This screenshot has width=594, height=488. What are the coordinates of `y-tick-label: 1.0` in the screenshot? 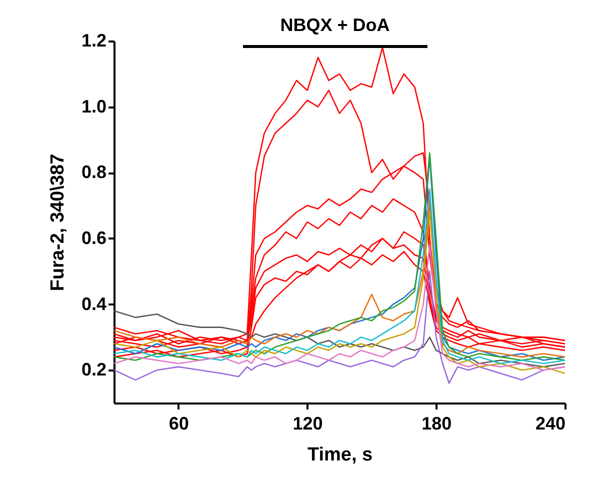 It's located at (93, 106).